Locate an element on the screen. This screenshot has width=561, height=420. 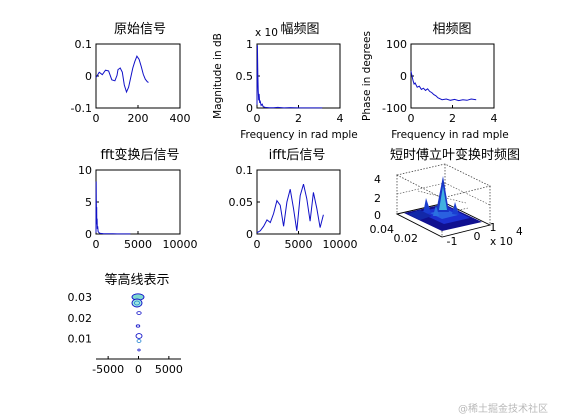
ticks-original-signal: 0 200 400-0.100.1 is located at coordinates (131, 81).